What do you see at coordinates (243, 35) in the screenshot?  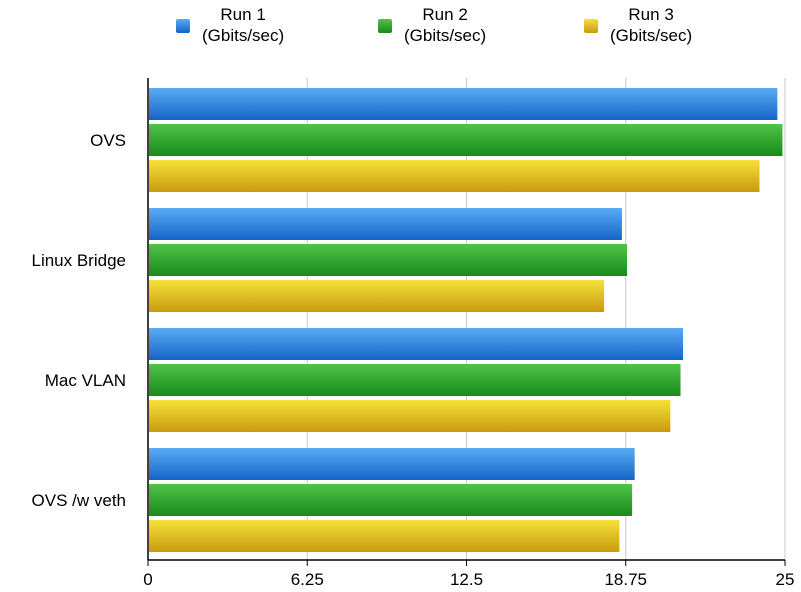 I see `legend-unit-run-1: (Gbits/sec)` at bounding box center [243, 35].